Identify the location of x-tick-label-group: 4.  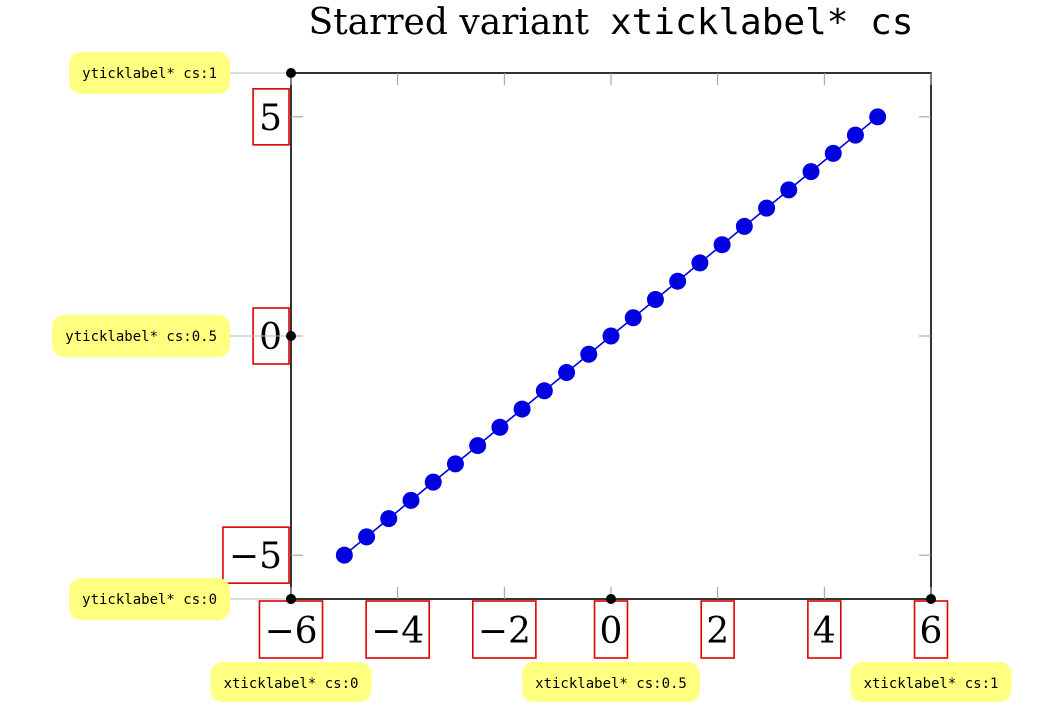
(824, 629).